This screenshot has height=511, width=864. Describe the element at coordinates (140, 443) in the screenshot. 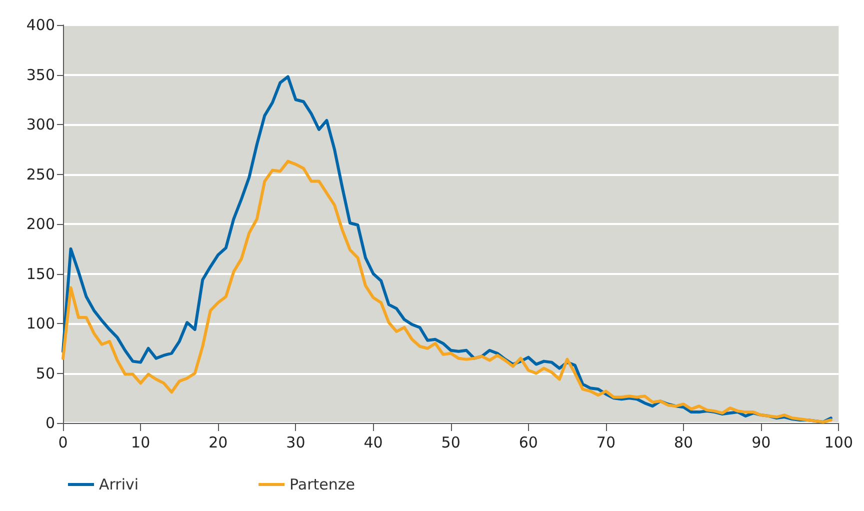

I see `x-tick-label: 10` at that location.